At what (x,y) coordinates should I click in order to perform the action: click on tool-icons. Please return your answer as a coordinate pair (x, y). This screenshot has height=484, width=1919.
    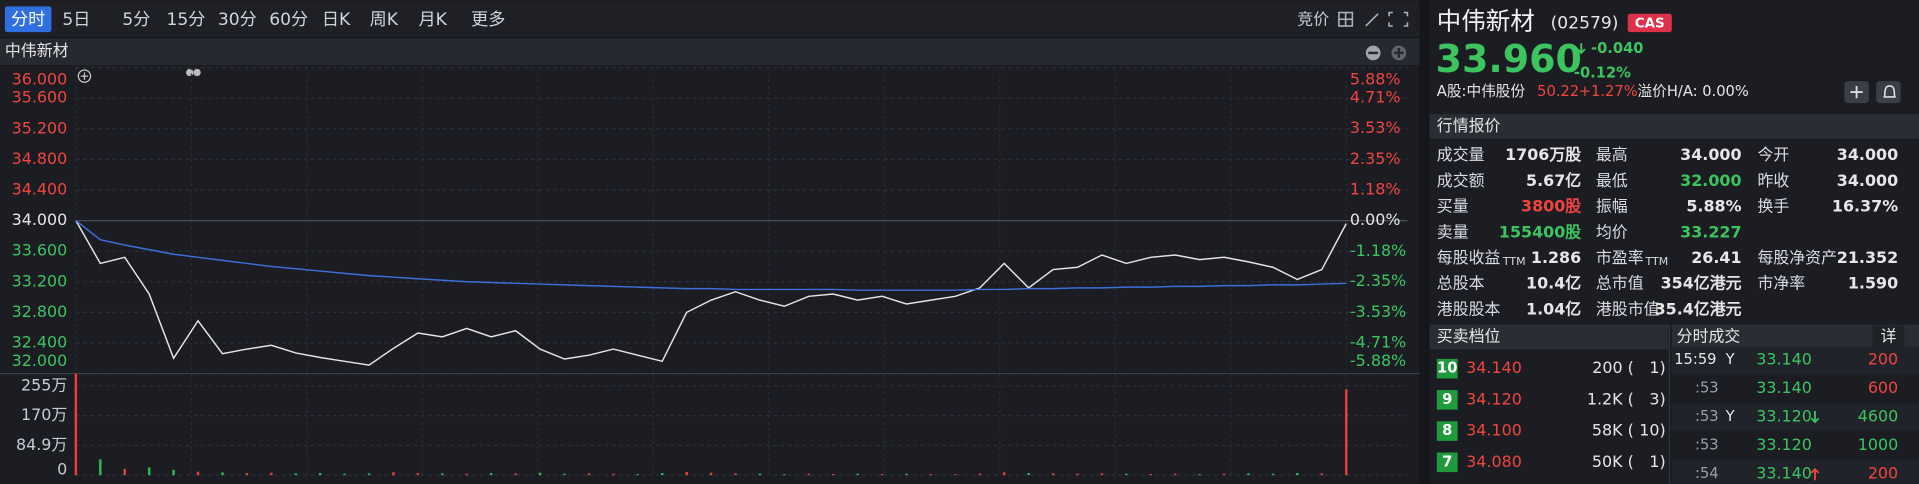
    Looking at the image, I should click on (1373, 19).